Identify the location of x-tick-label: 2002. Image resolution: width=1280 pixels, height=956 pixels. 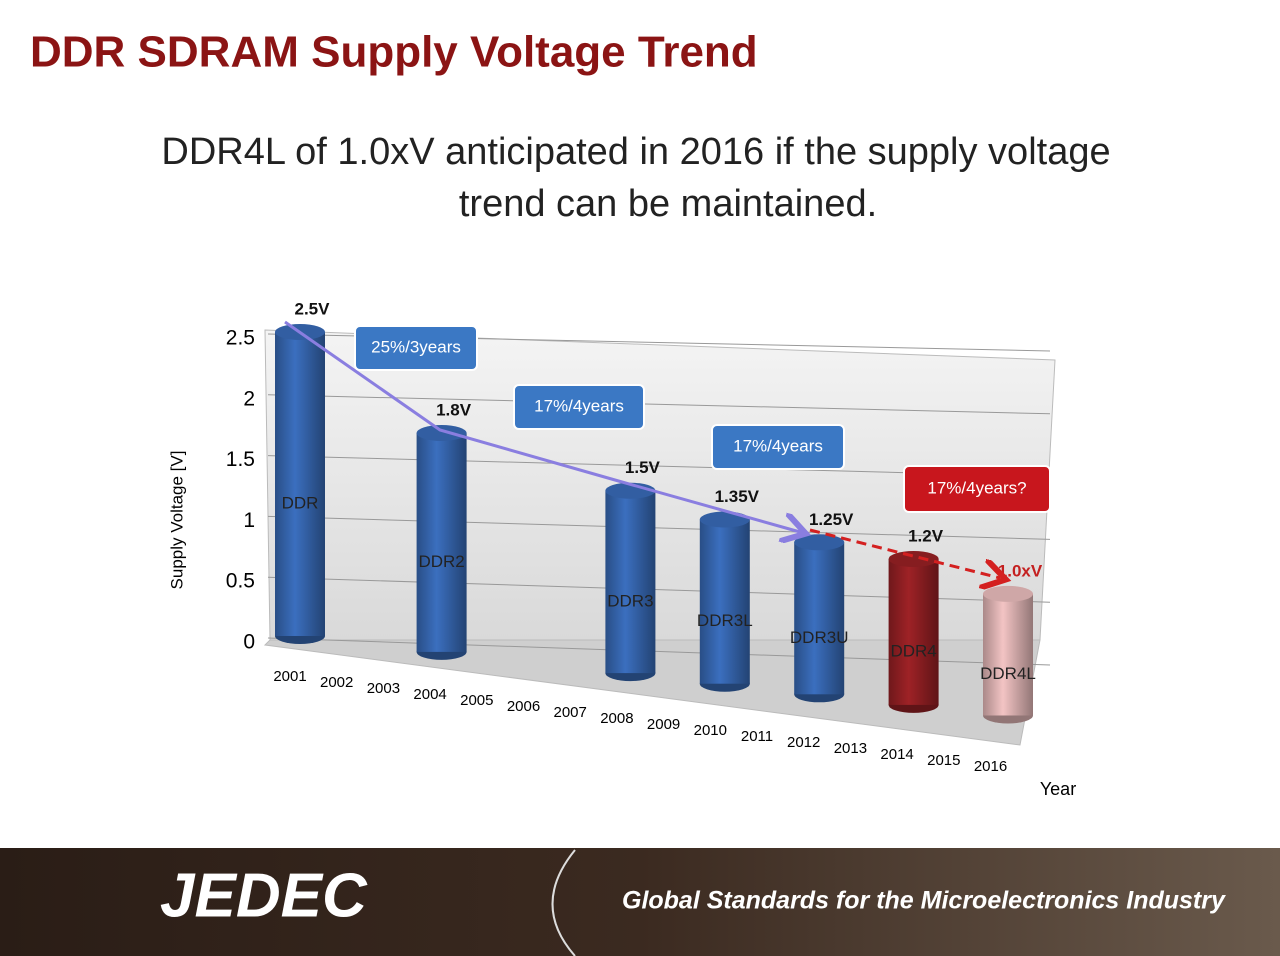
(336, 682).